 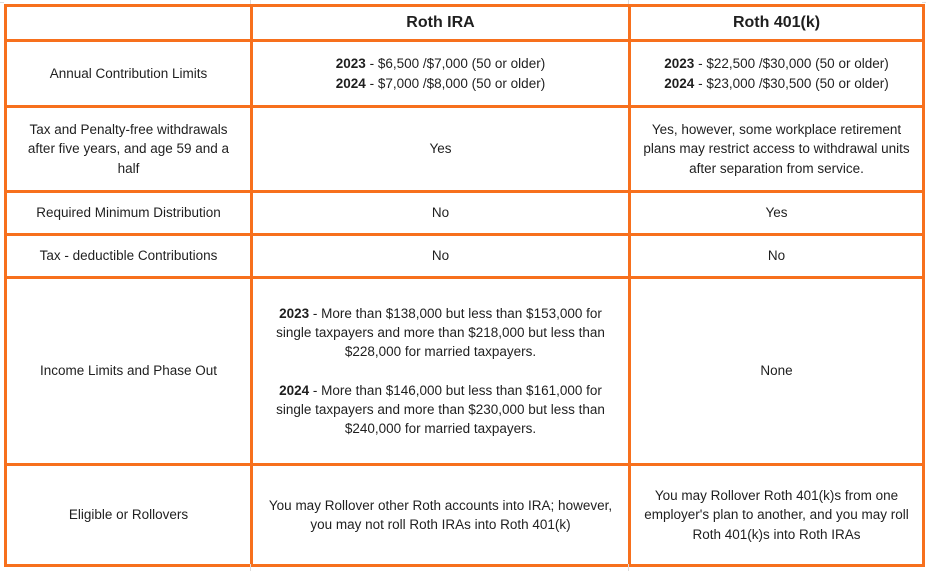 I want to click on gridline-bottom-col1, so click(x=250, y=567).